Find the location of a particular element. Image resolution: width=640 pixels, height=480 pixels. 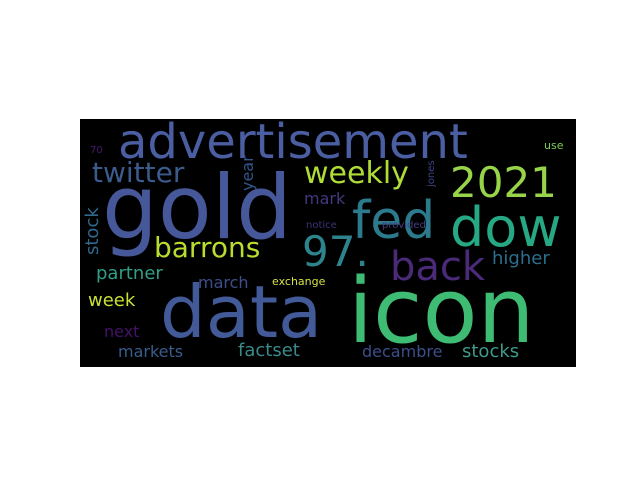

word-fed: fed is located at coordinates (394, 221).